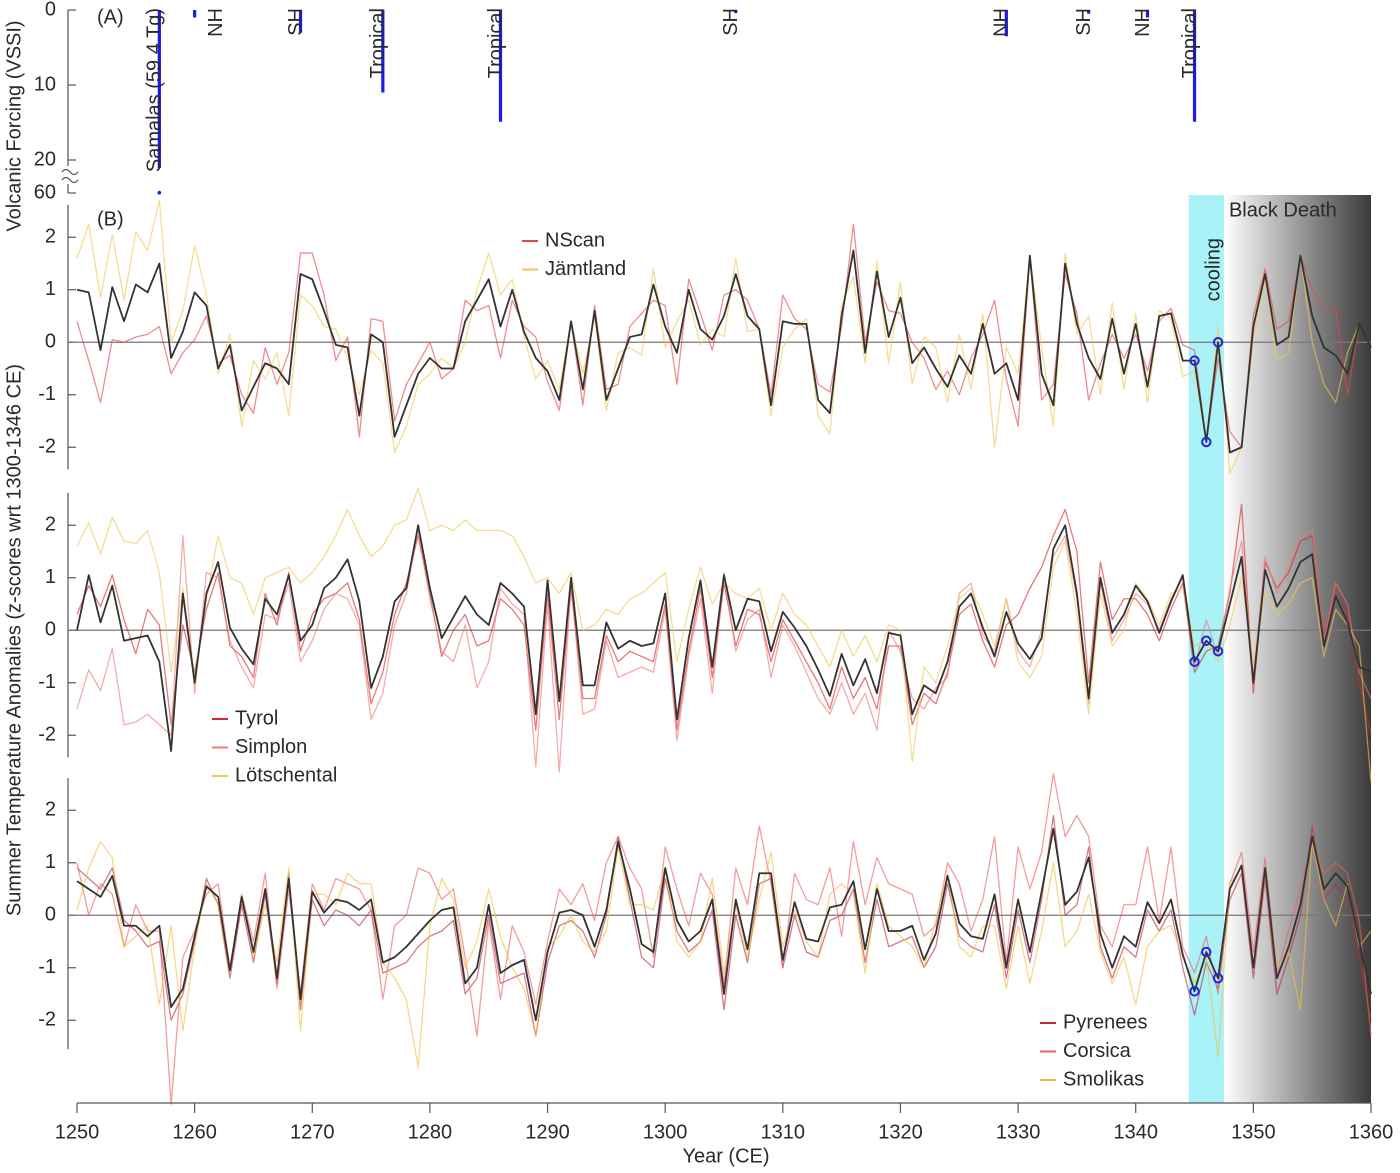 This screenshot has width=1400, height=1173. I want to click on x-tick-label: 1250, so click(77, 1132).